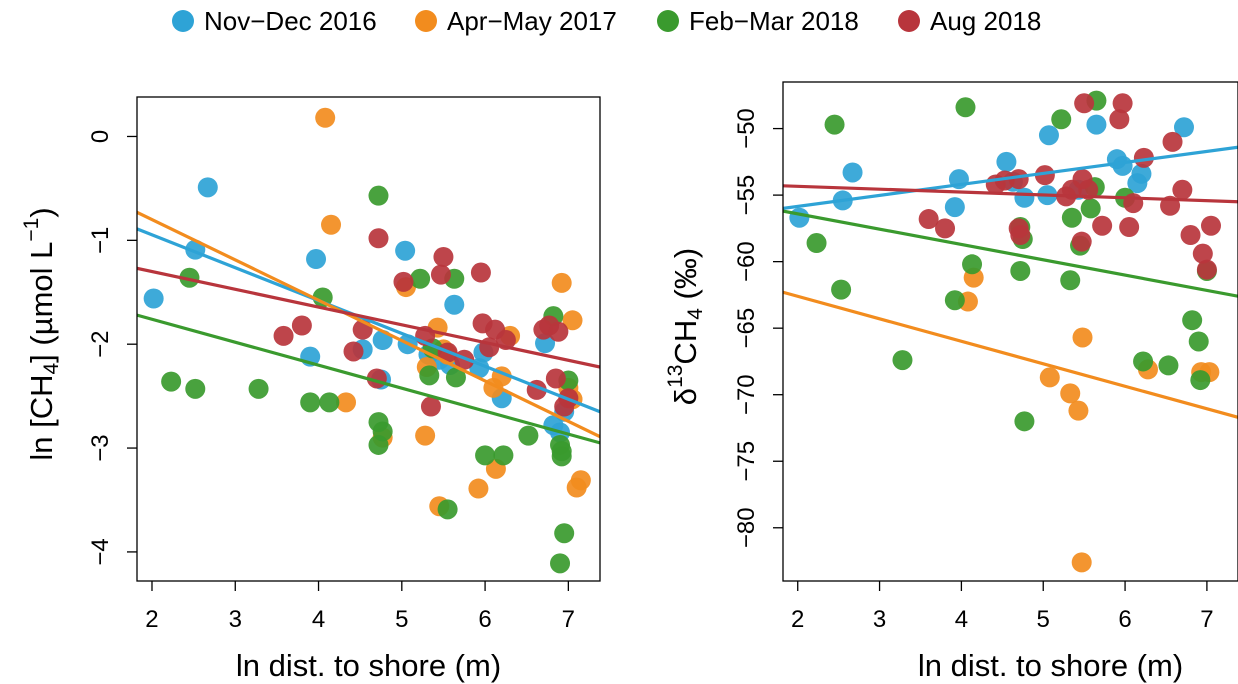 This screenshot has height=684, width=1238. What do you see at coordinates (961, 619) in the screenshot?
I see `x-tick-label: 4` at bounding box center [961, 619].